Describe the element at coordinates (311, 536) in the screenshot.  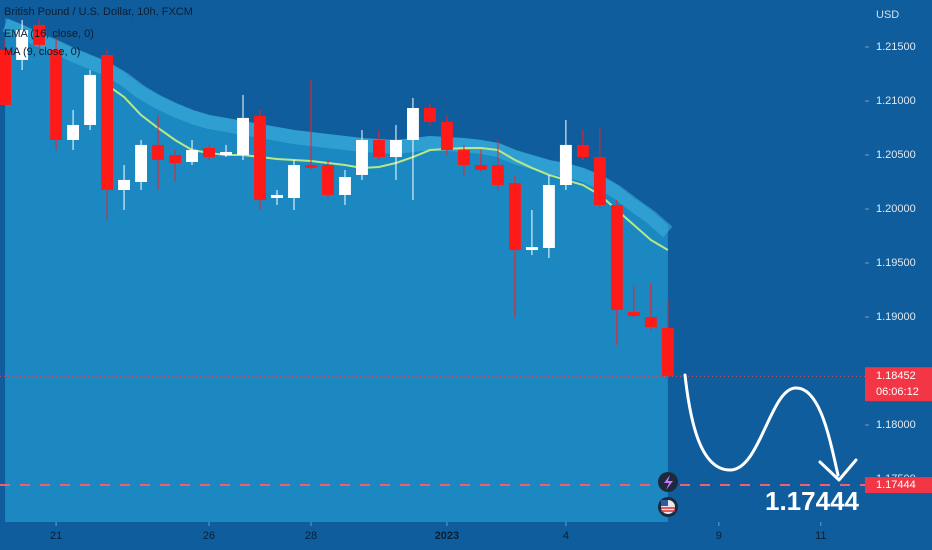
I see `x-tick-label: 28` at that location.